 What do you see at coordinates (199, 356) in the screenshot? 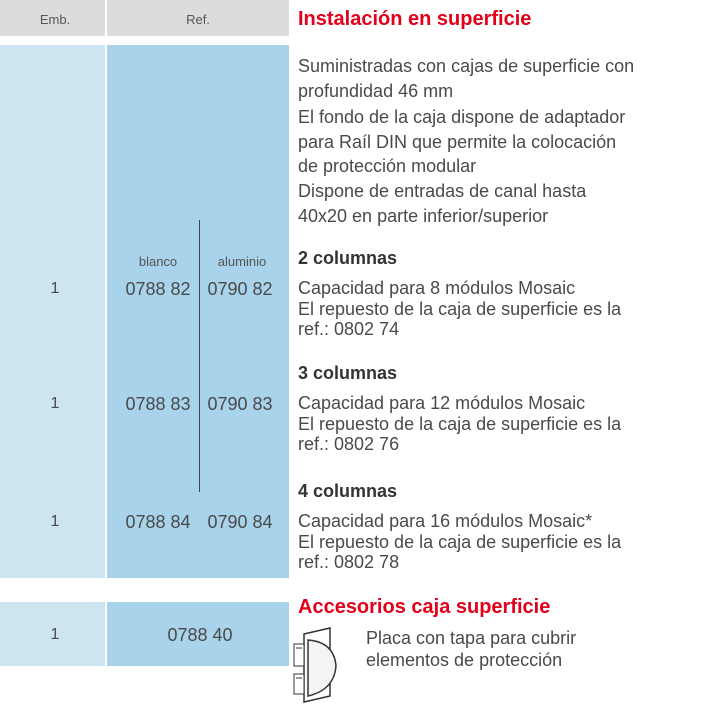
I see `divider` at bounding box center [199, 356].